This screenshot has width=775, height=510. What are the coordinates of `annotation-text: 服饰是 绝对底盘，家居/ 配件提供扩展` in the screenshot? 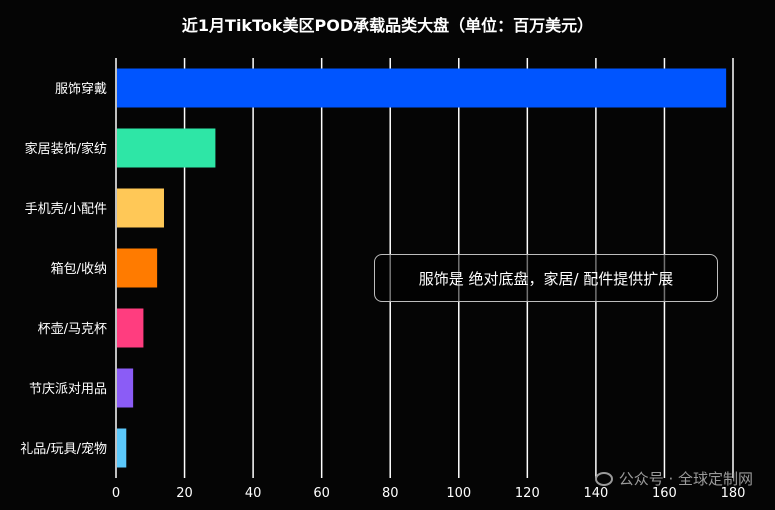 It's located at (546, 278).